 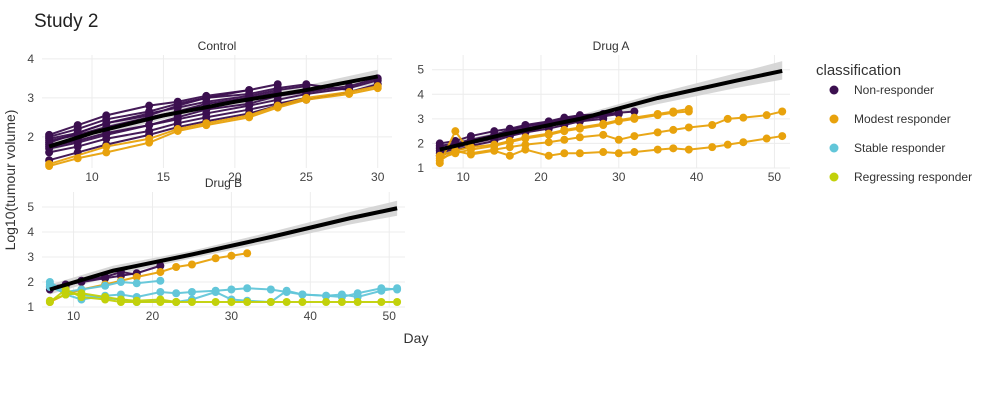 I want to click on panel-drug-b: Drug B 10 20 30 40 50 1 2 3 4 5, so click(x=216, y=249).